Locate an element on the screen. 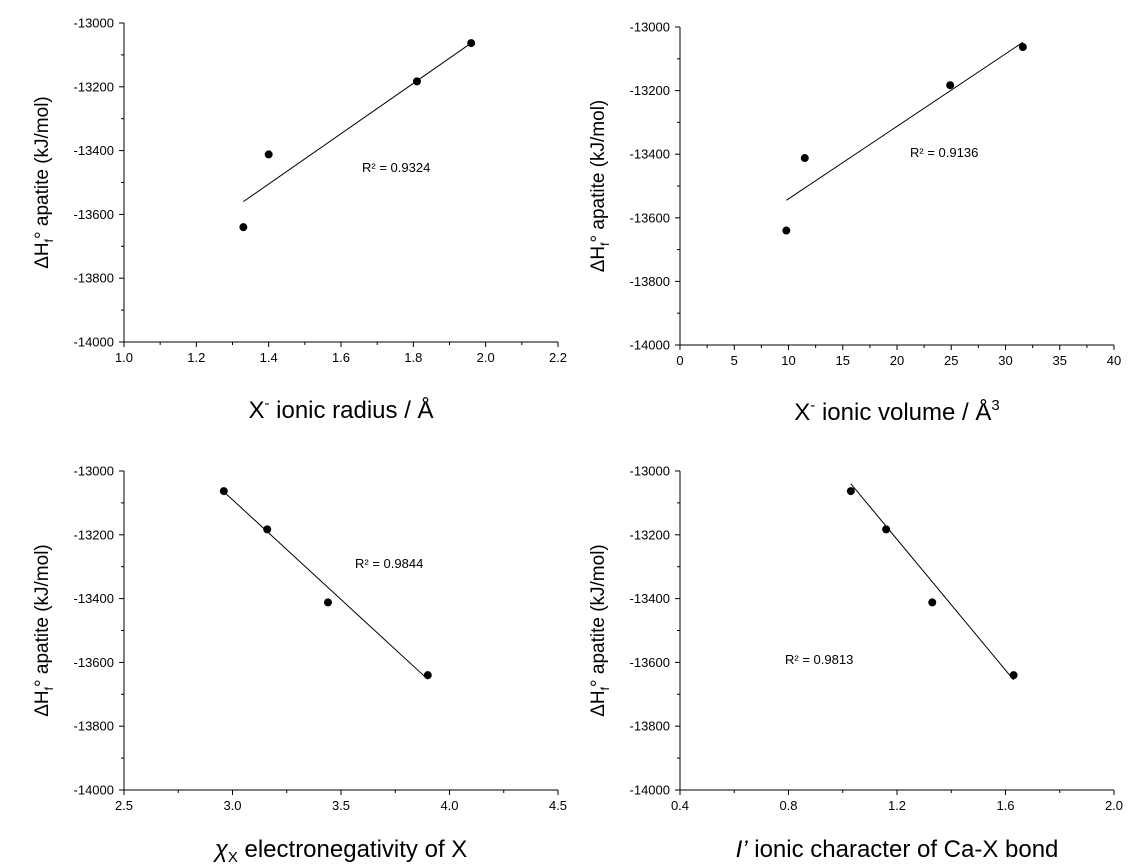 Image resolution: width=1130 pixels, height=868 pixels. x-tick-label: 25 is located at coordinates (951, 360).